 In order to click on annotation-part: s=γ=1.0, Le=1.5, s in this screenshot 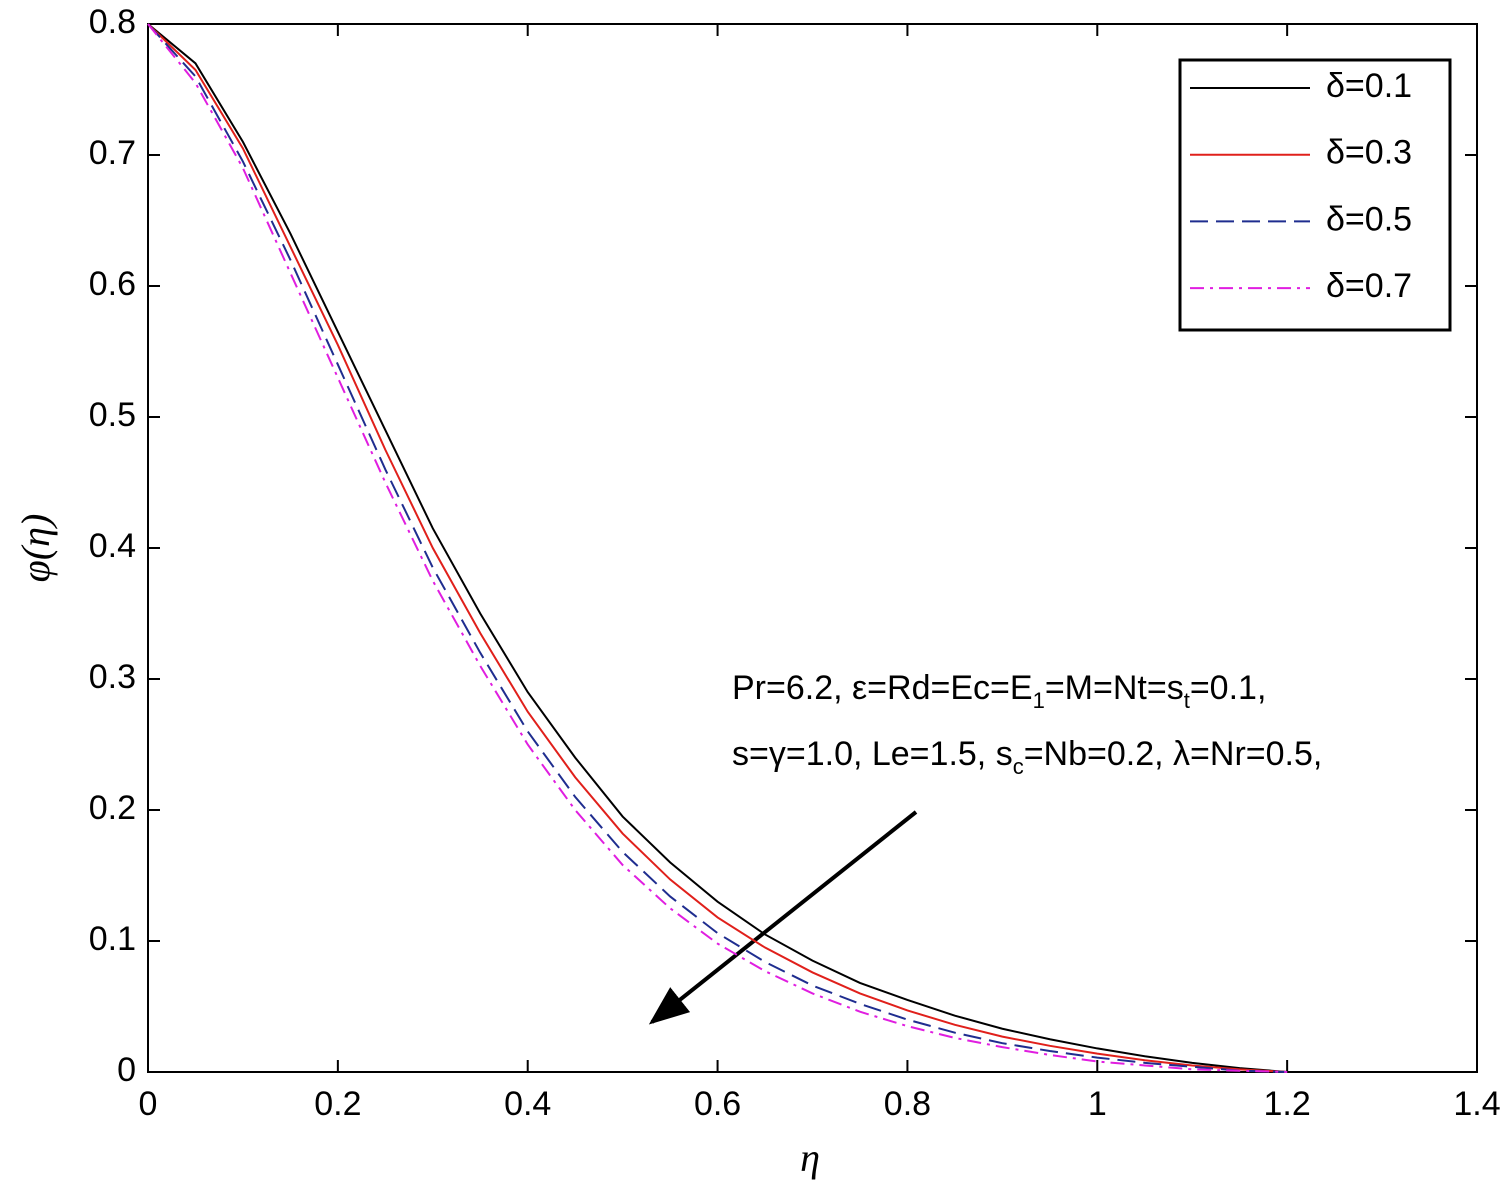, I will do `click(872, 754)`.